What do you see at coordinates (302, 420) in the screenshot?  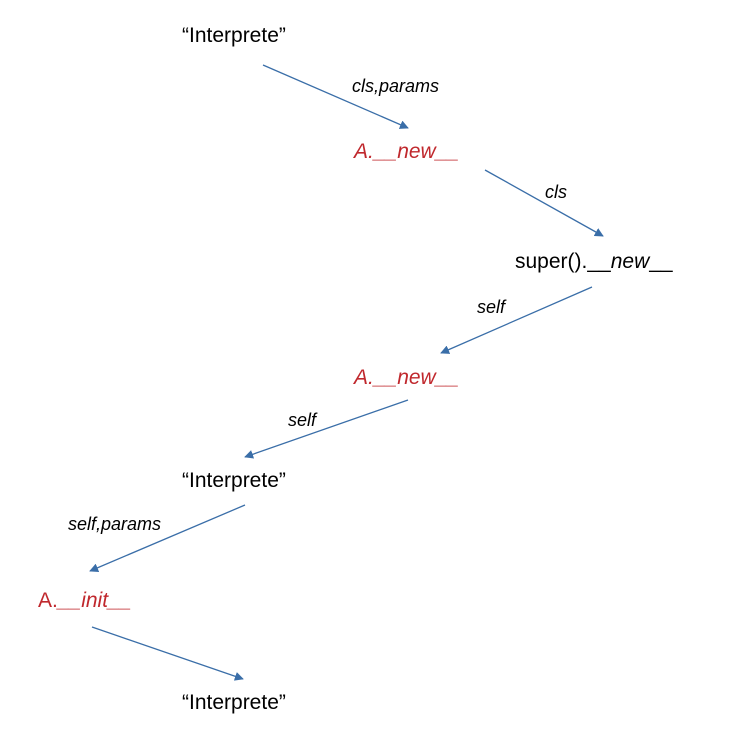 I see `edge-label-self-2: self` at bounding box center [302, 420].